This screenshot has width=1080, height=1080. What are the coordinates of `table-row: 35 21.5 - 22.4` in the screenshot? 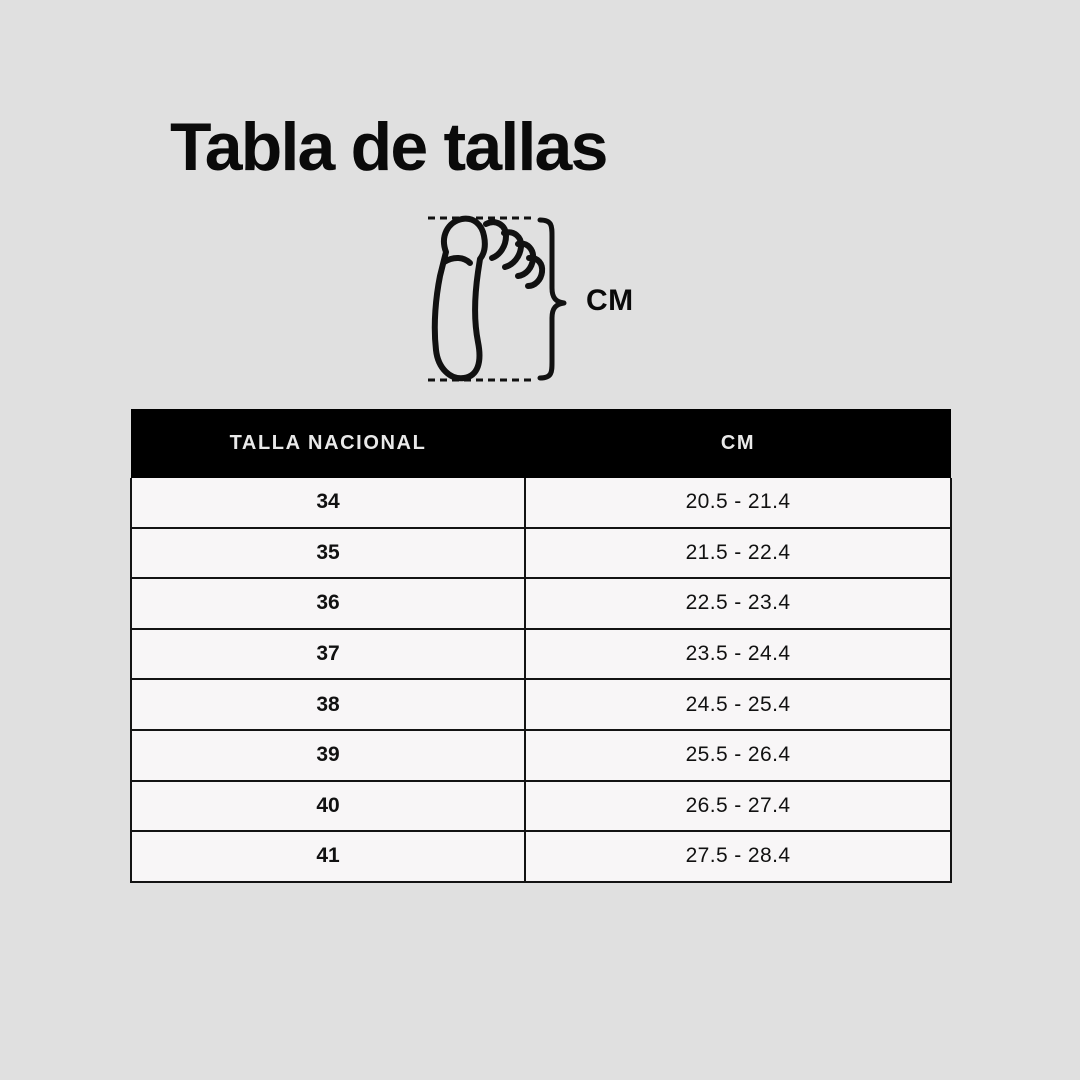 It's located at (541, 553).